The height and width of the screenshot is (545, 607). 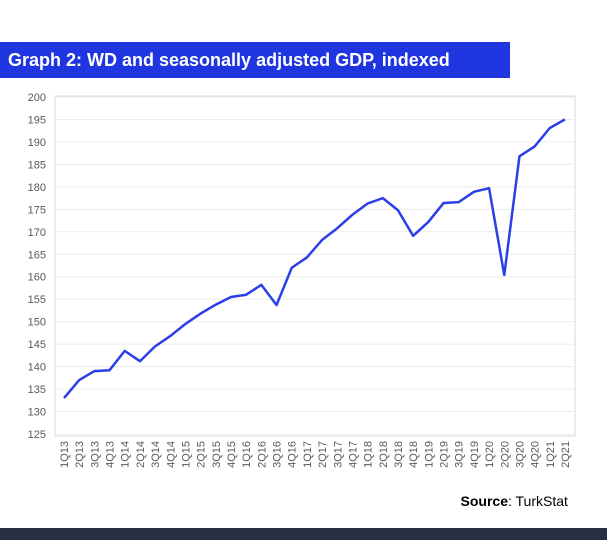 I want to click on x-tick-label: 2Q14, so click(x=141, y=454).